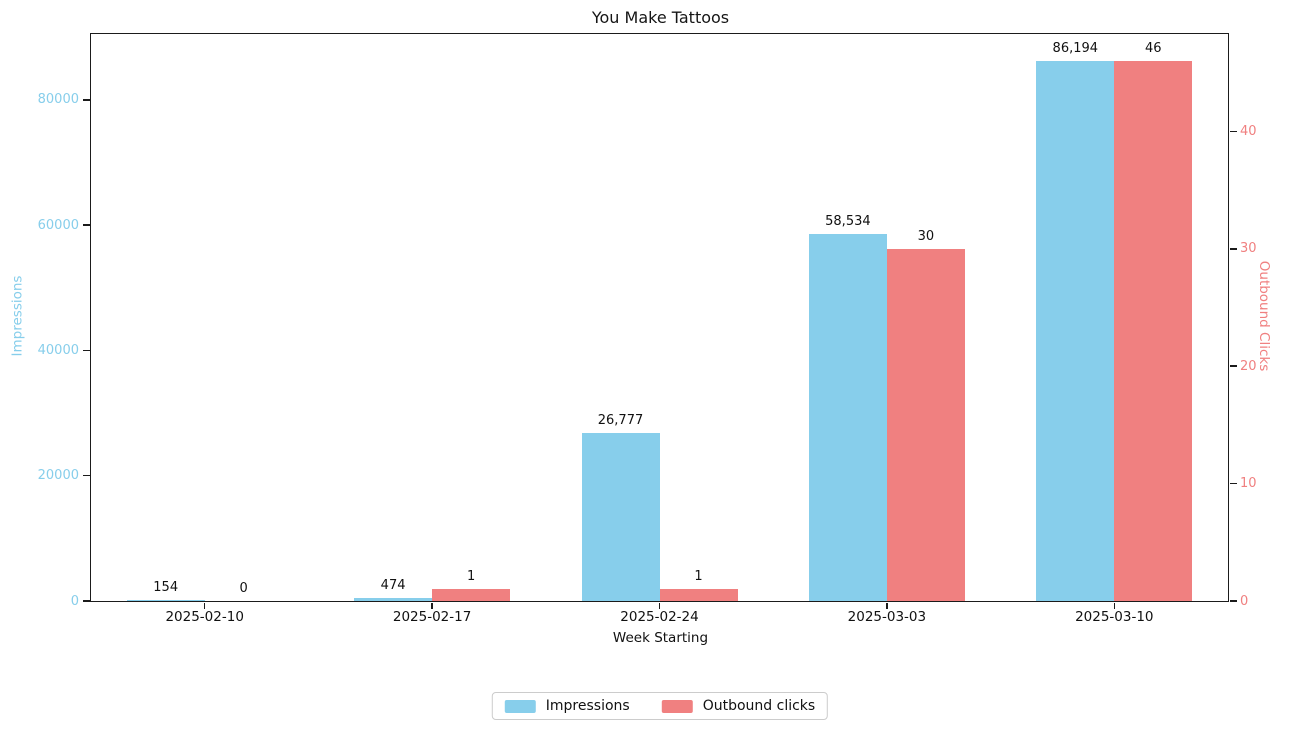  What do you see at coordinates (520, 706) in the screenshot?
I see `impressions-swatch-icon` at bounding box center [520, 706].